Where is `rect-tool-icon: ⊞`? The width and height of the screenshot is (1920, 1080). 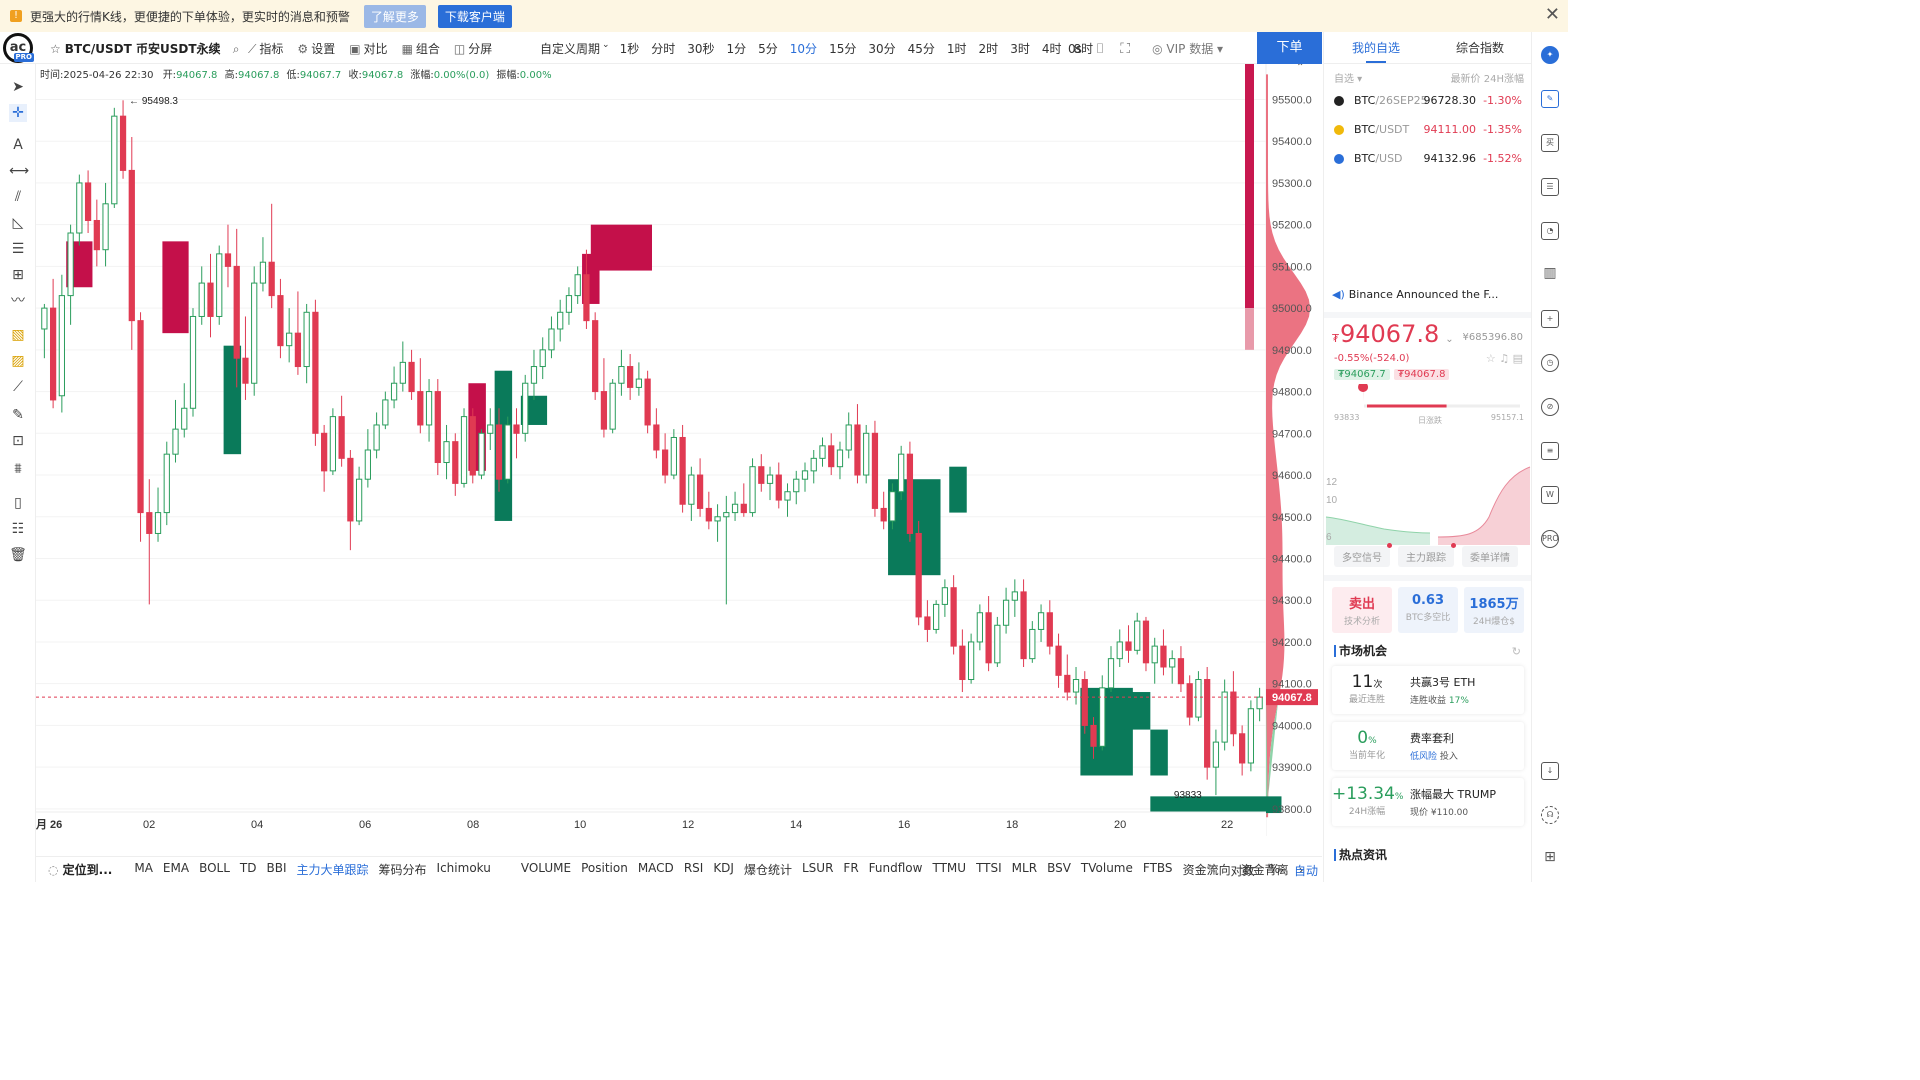 rect-tool-icon: ⊞ is located at coordinates (18, 275).